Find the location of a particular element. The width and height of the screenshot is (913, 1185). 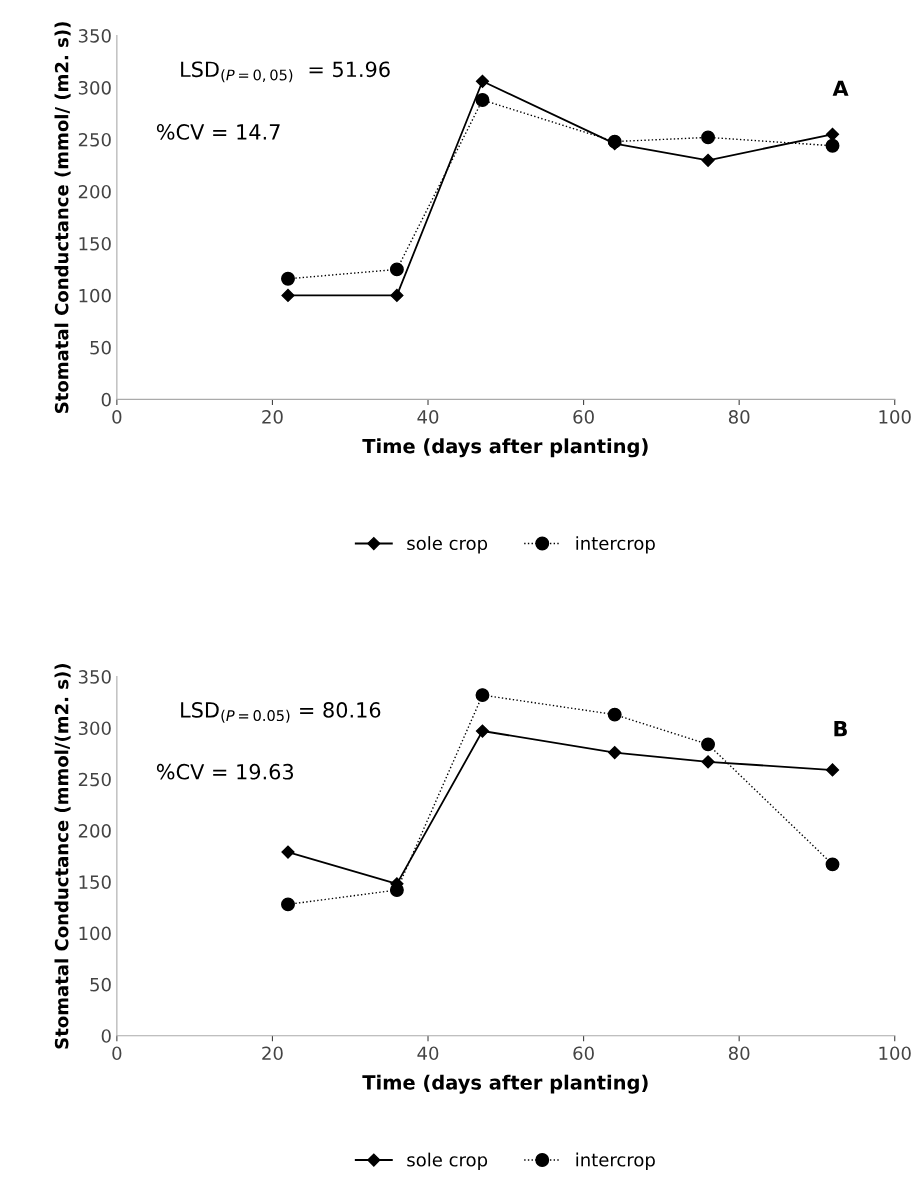

annotation: %CV = 14.7 is located at coordinates (218, 132).